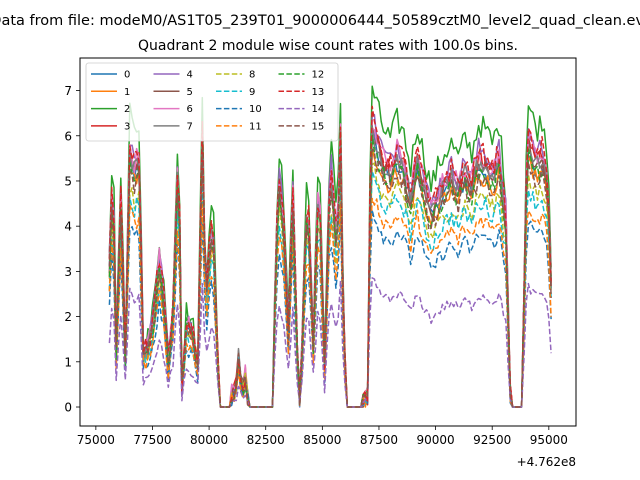 The image size is (640, 480). I want to click on legend-label-4: 4, so click(190, 75).